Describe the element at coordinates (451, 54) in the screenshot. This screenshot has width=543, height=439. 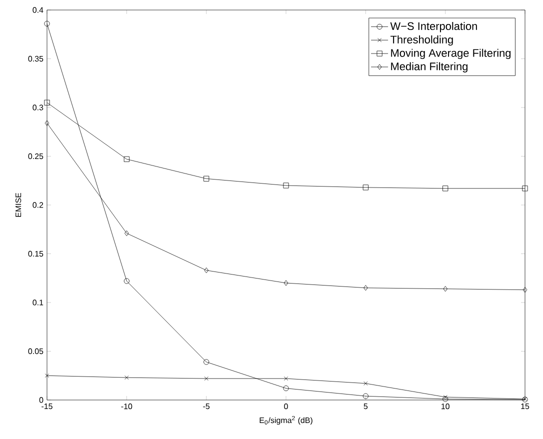
I see `legend-label: Moving Average Filtering` at that location.